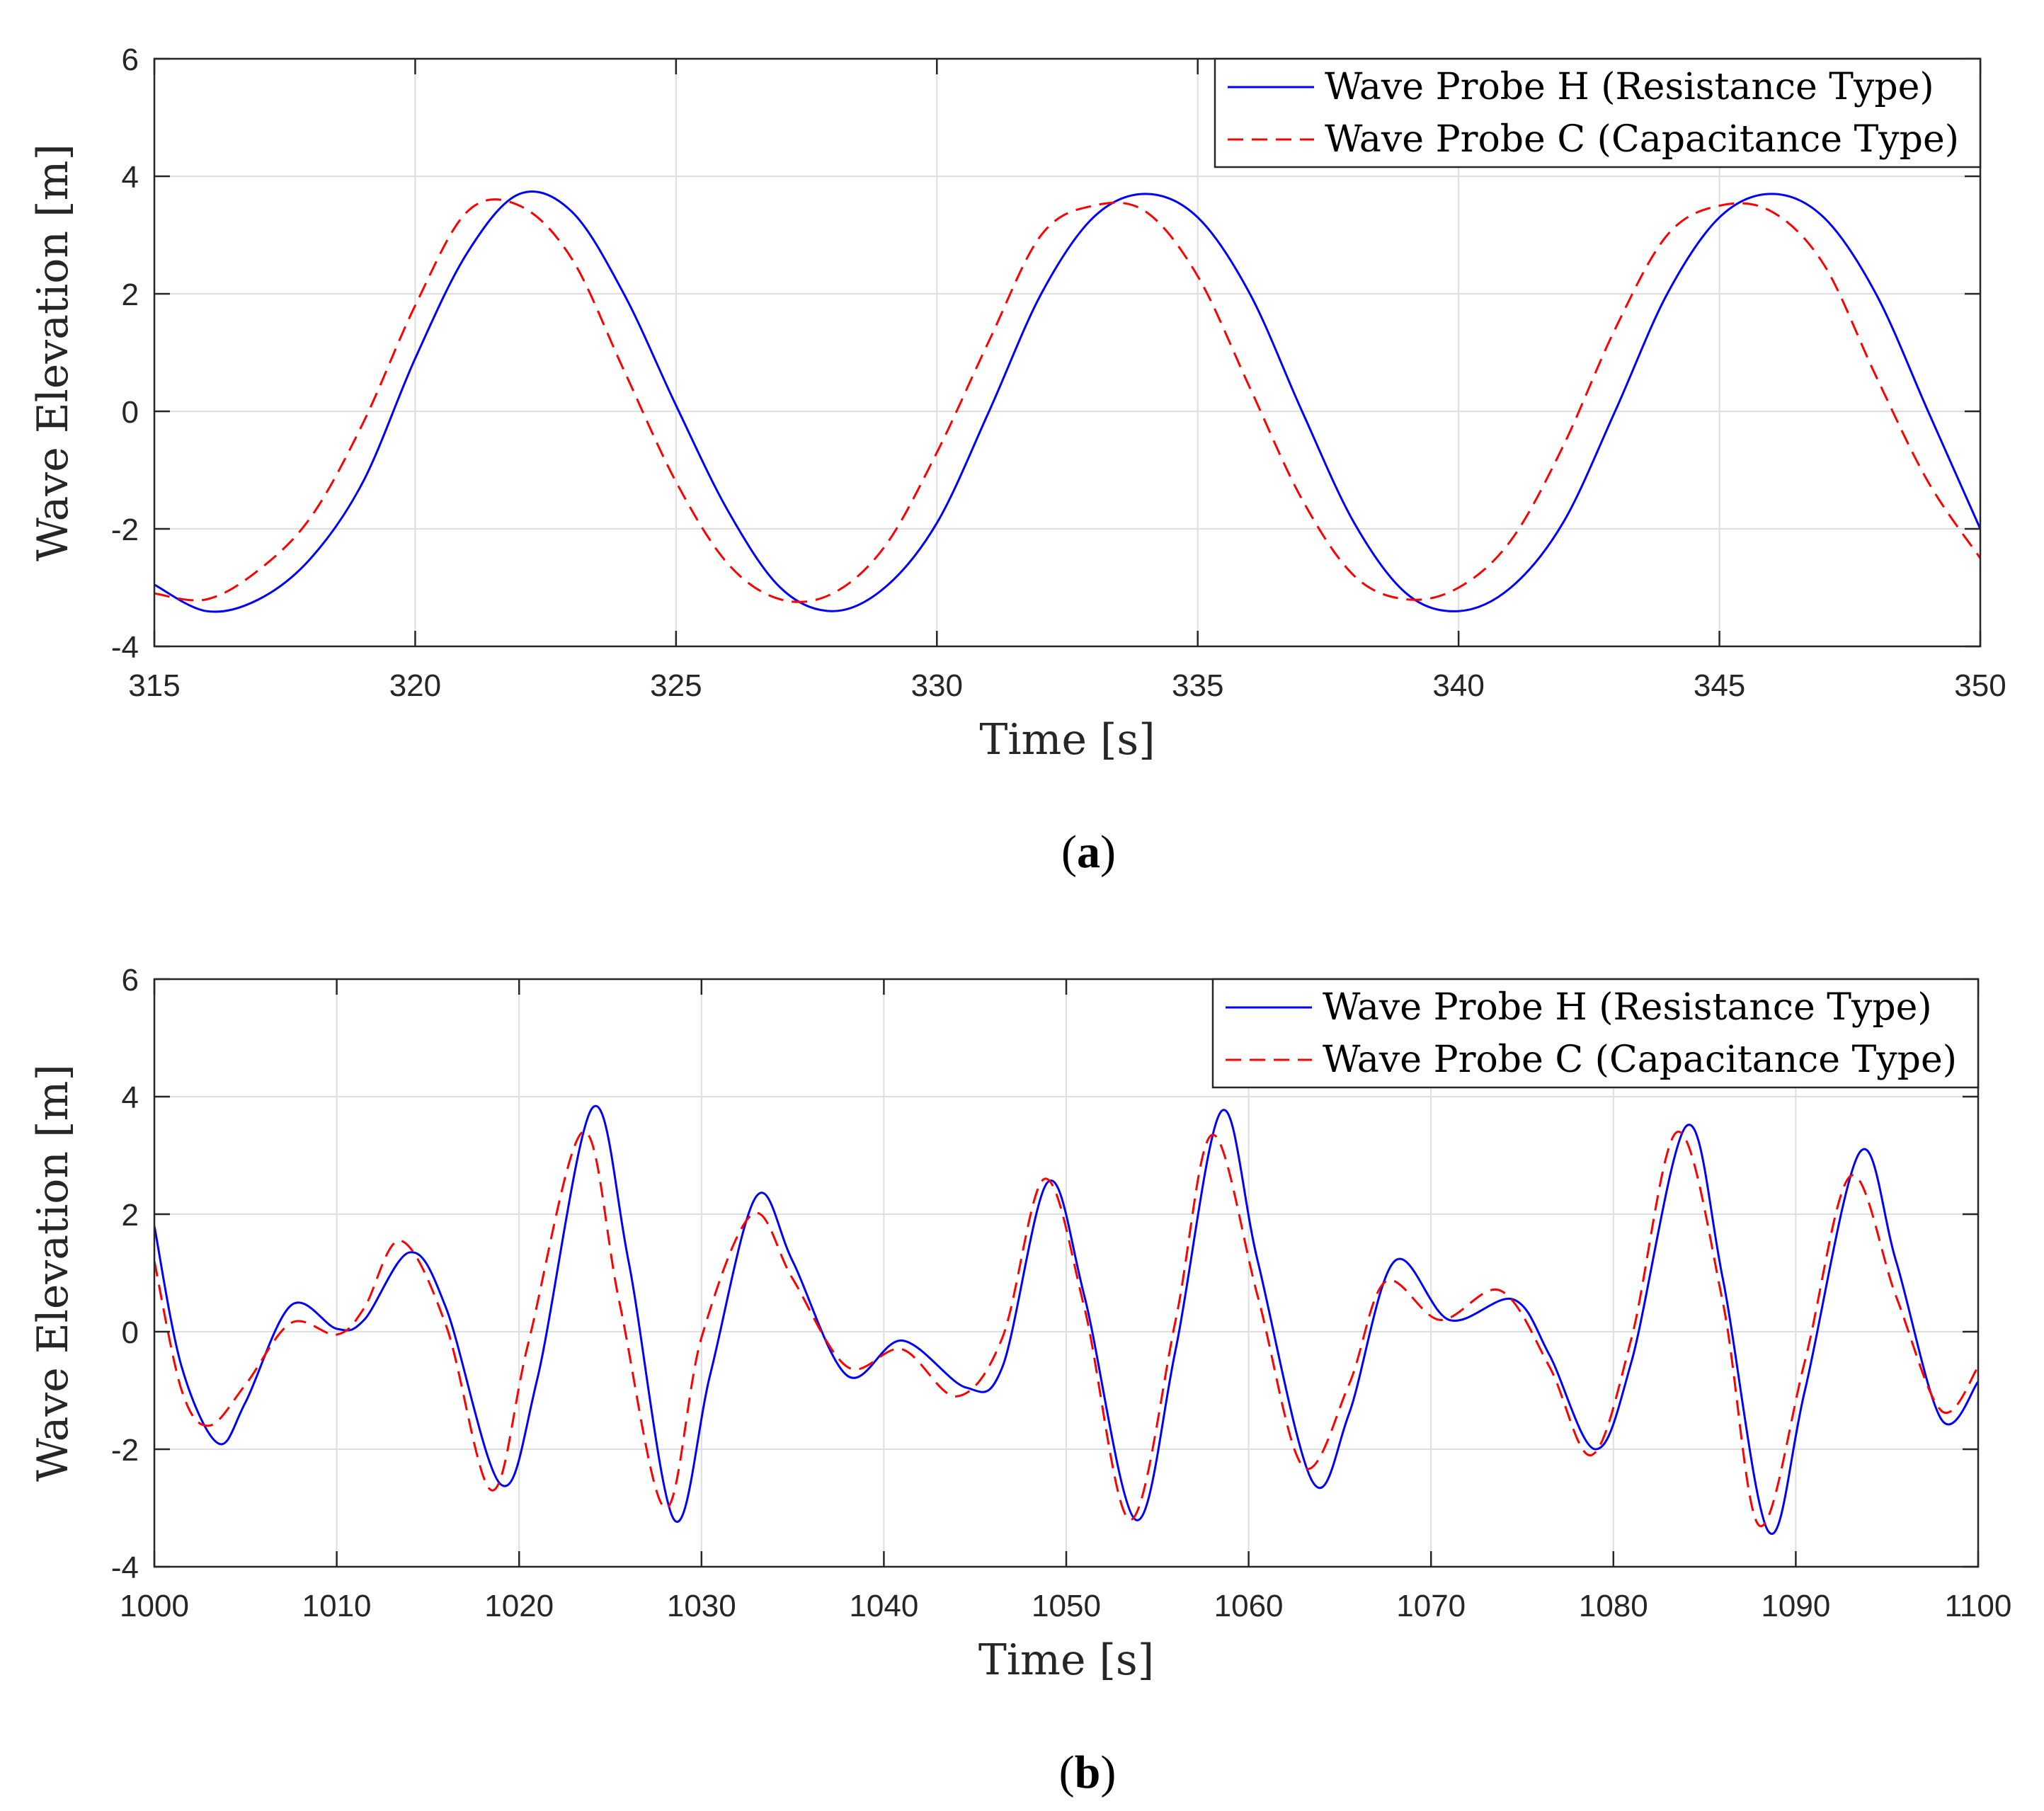 The width and height of the screenshot is (2044, 1811). What do you see at coordinates (883, 1606) in the screenshot?
I see `x-tick-label: 1040` at bounding box center [883, 1606].